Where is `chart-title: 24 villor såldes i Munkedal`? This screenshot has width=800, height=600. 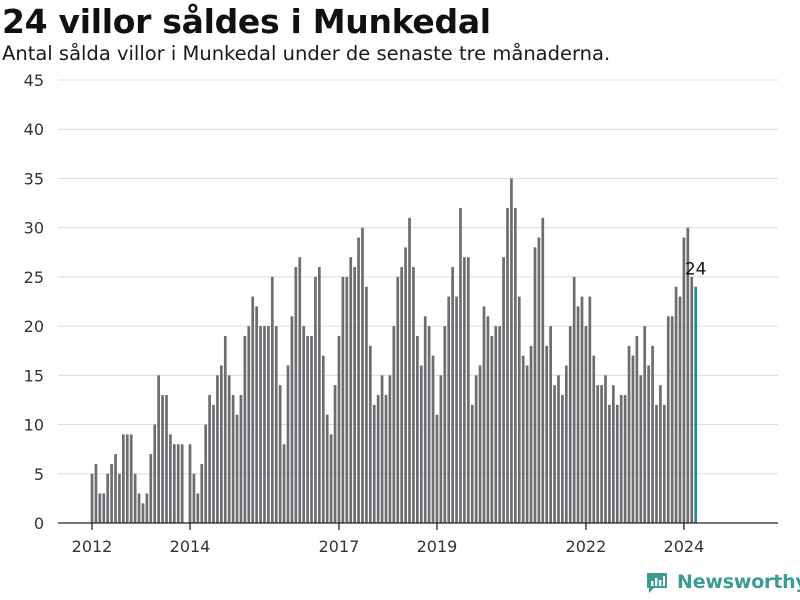 chart-title: 24 villor såldes i Munkedal is located at coordinates (246, 21).